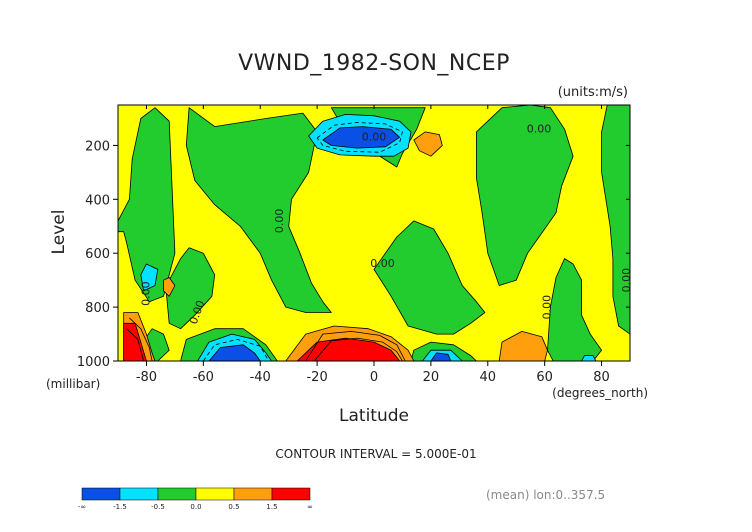 The image size is (752, 532). What do you see at coordinates (158, 507) in the screenshot?
I see `legend-label: -0.5` at bounding box center [158, 507].